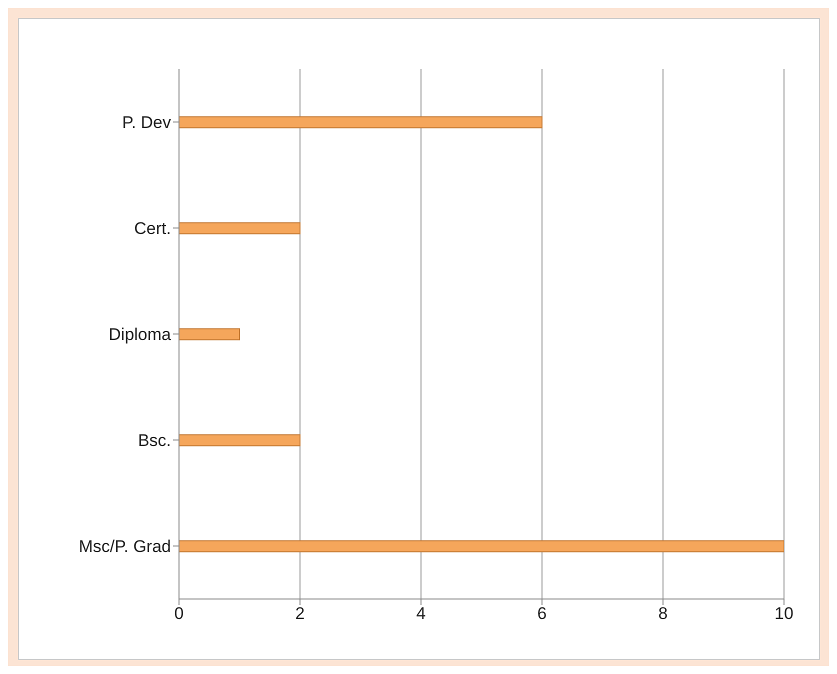 The width and height of the screenshot is (837, 674). Describe the element at coordinates (179, 614) in the screenshot. I see `x-tick-label: 0` at that location.